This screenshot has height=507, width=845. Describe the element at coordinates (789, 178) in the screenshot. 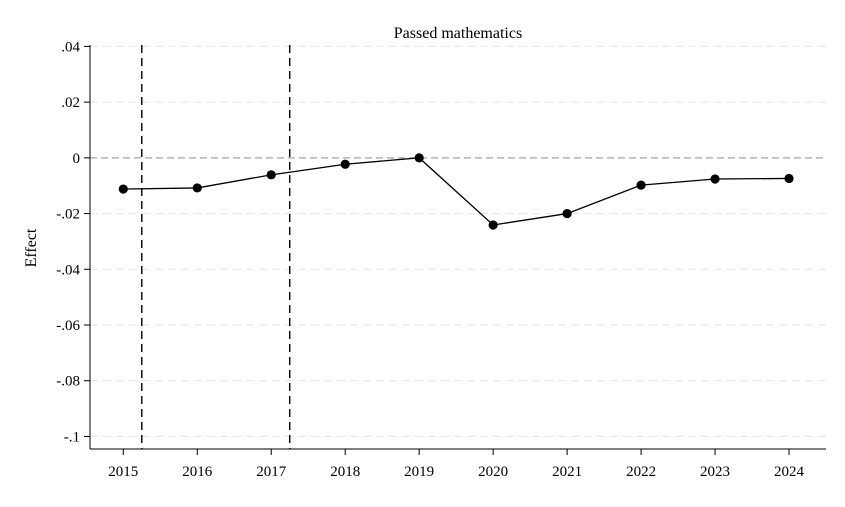

I see `data-point-2024` at that location.